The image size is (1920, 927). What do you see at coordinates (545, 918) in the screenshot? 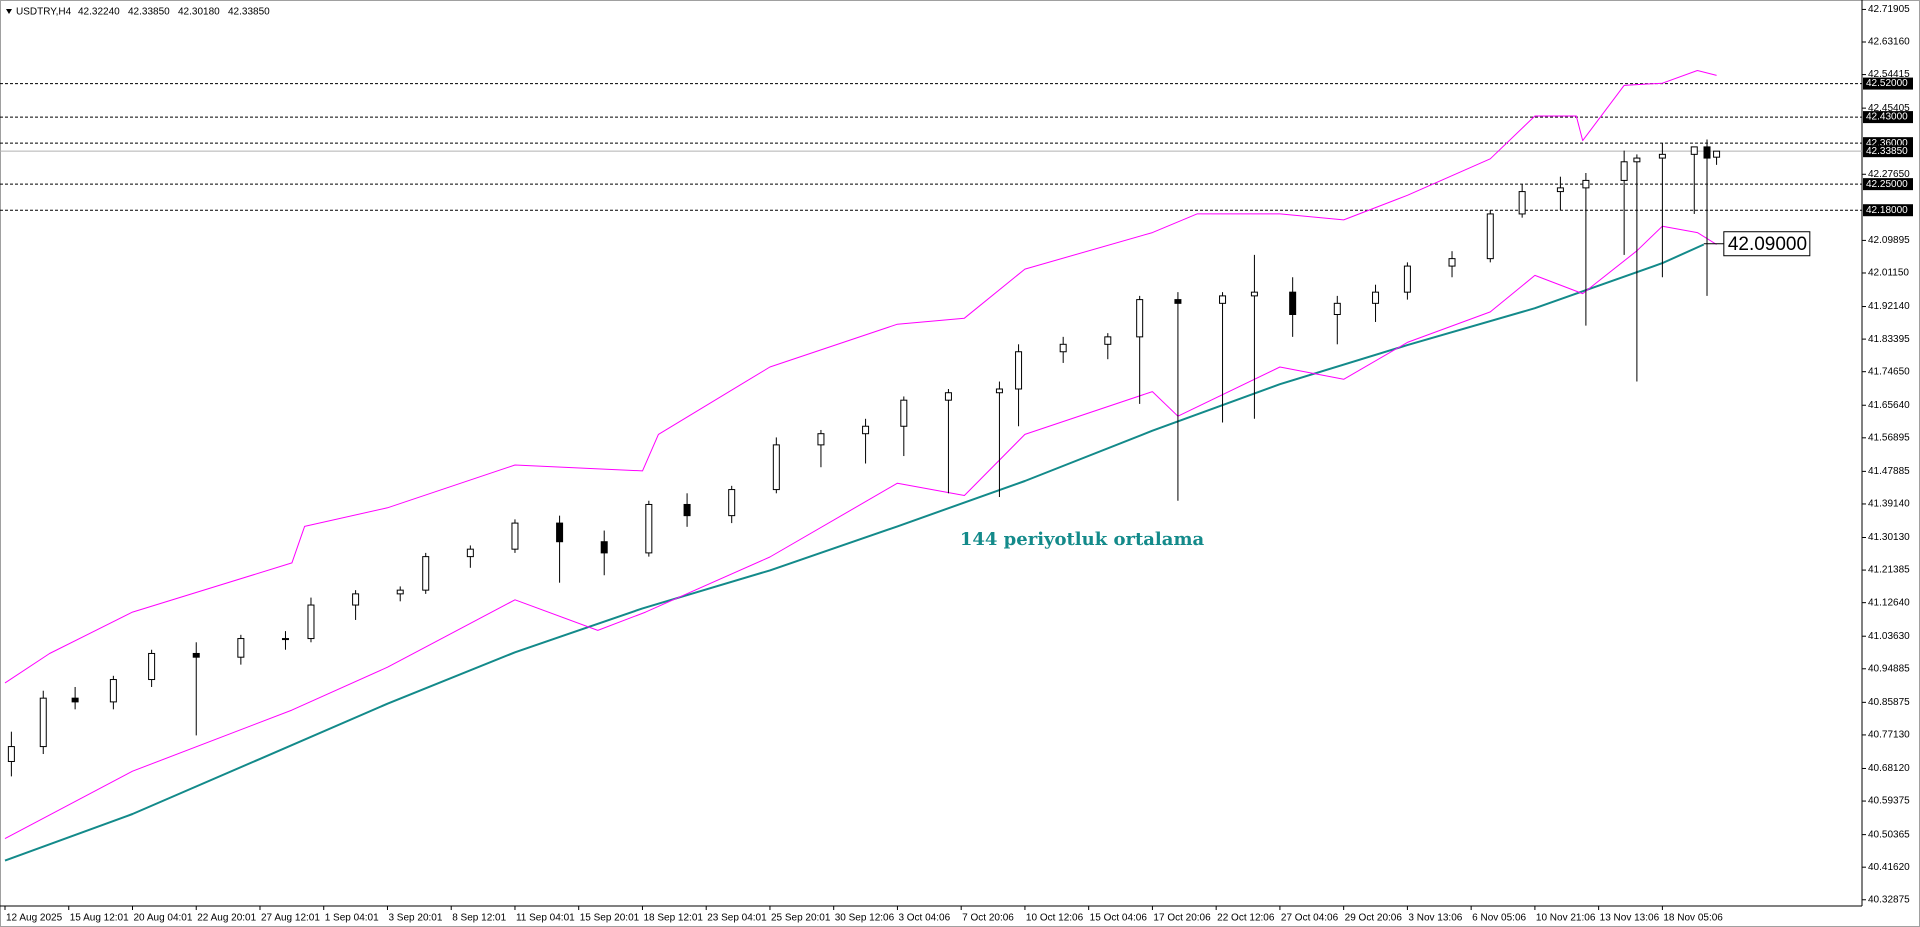
I see `x-tick-label: 11 Sep 04:01` at bounding box center [545, 918].